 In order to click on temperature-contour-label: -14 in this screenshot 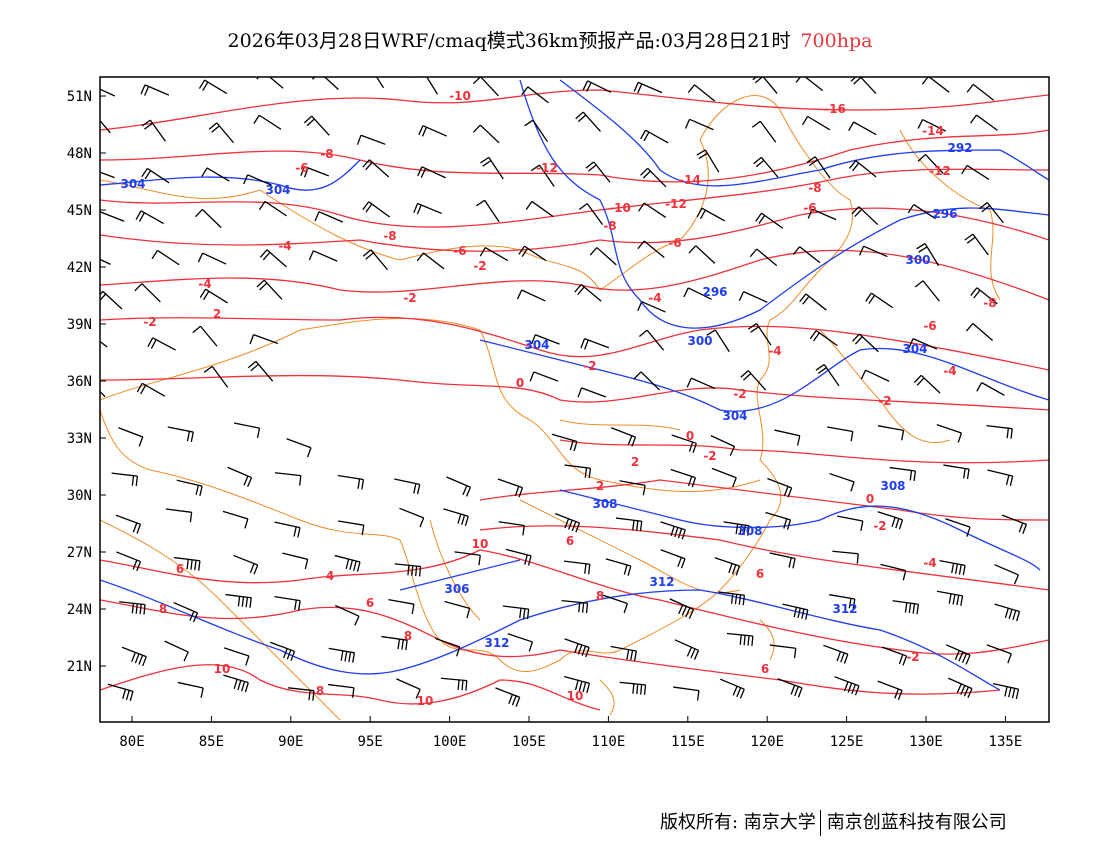, I will do `click(690, 180)`.